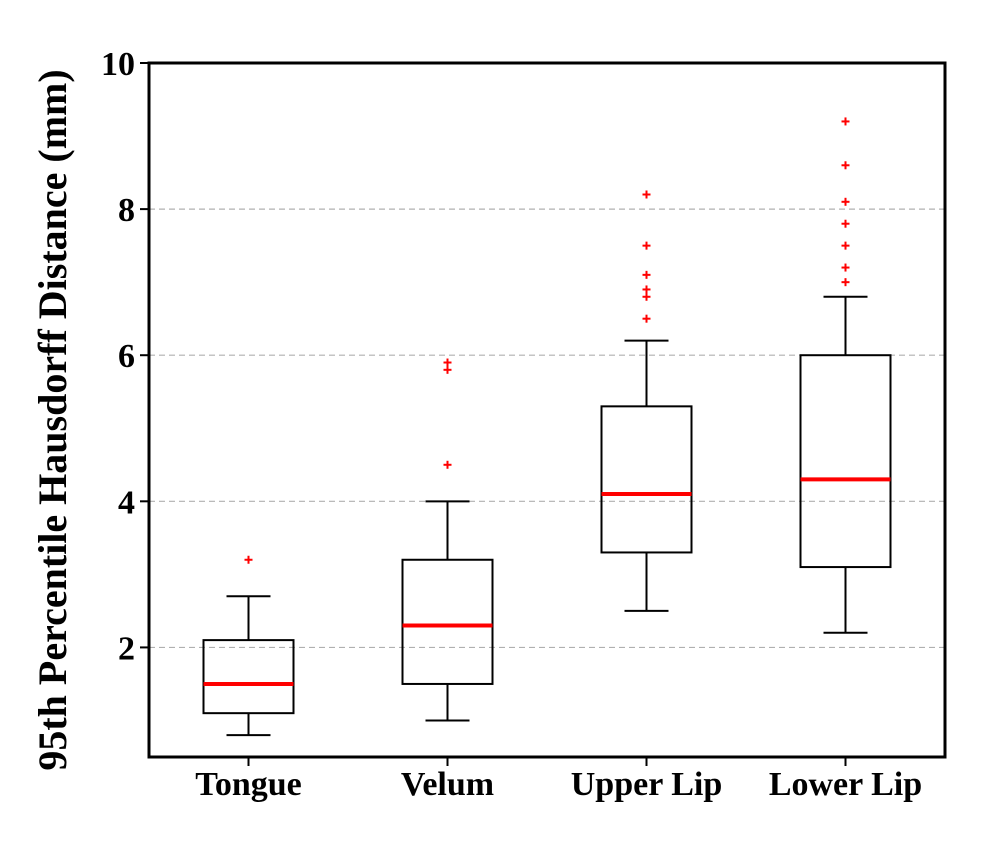 The height and width of the screenshot is (854, 997). I want to click on box-tongue, so click(248, 646).